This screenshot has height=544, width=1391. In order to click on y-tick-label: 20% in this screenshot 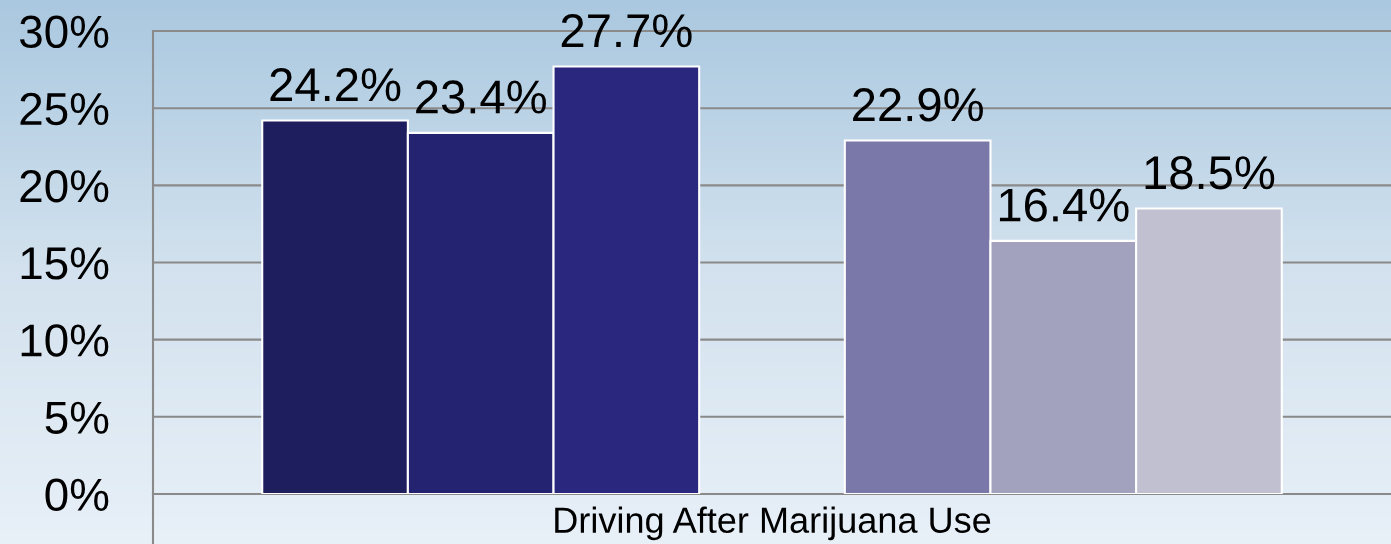, I will do `click(64, 186)`.